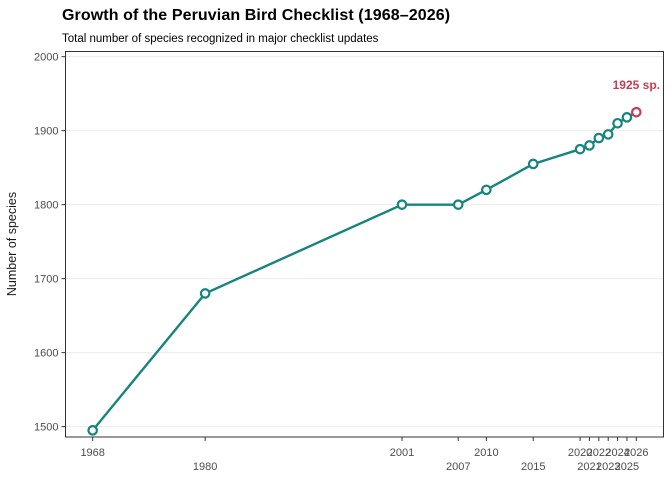 This screenshot has height=480, width=672. Describe the element at coordinates (46, 132) in the screenshot. I see `y-tick-label: 1900` at that location.